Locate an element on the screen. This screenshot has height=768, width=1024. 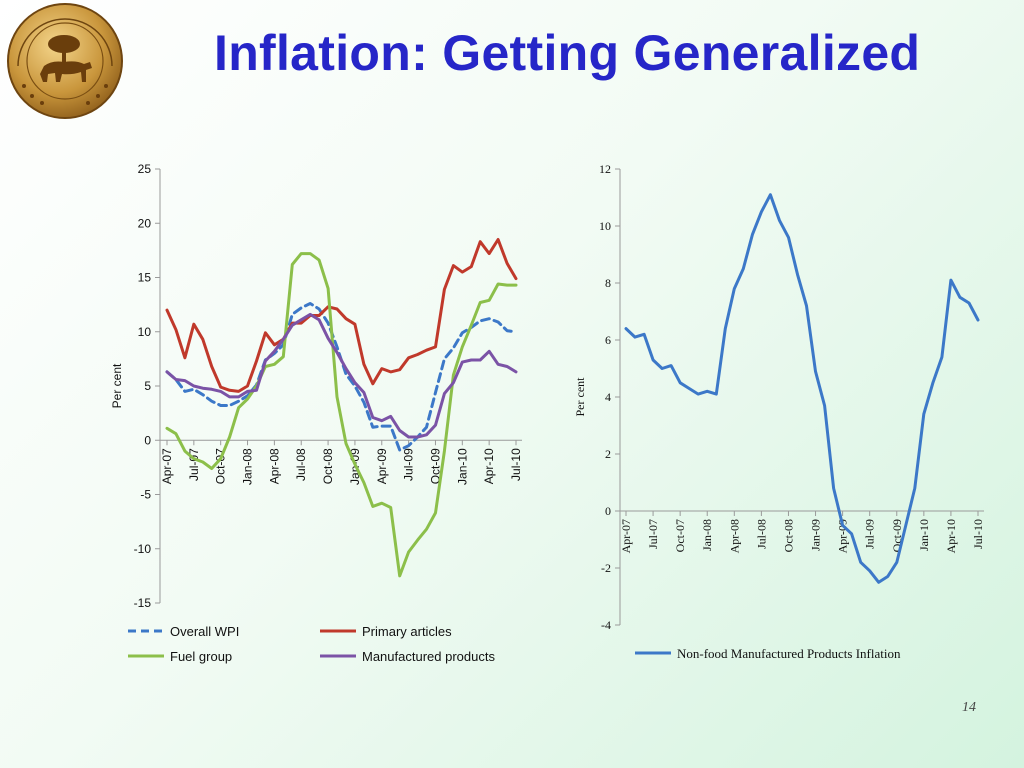
y-tick-label: 4 is located at coordinates (608, 397).